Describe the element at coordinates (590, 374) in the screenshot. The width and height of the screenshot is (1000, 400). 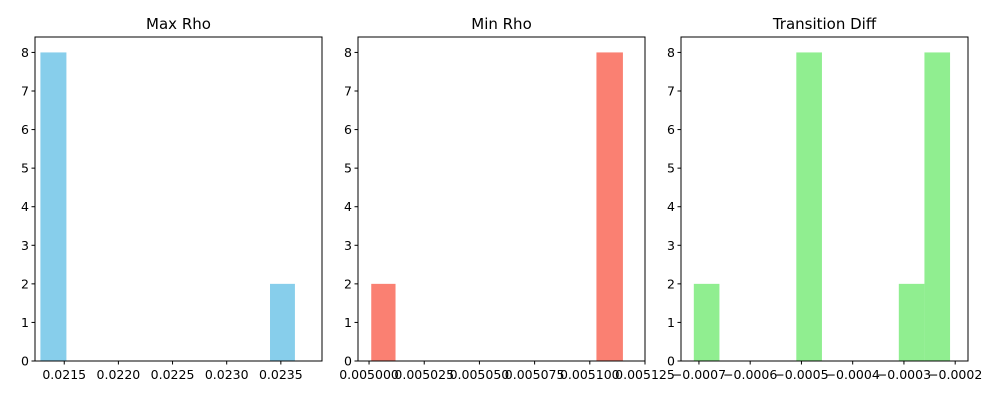
I see `x-tick-label: 0.005100` at that location.